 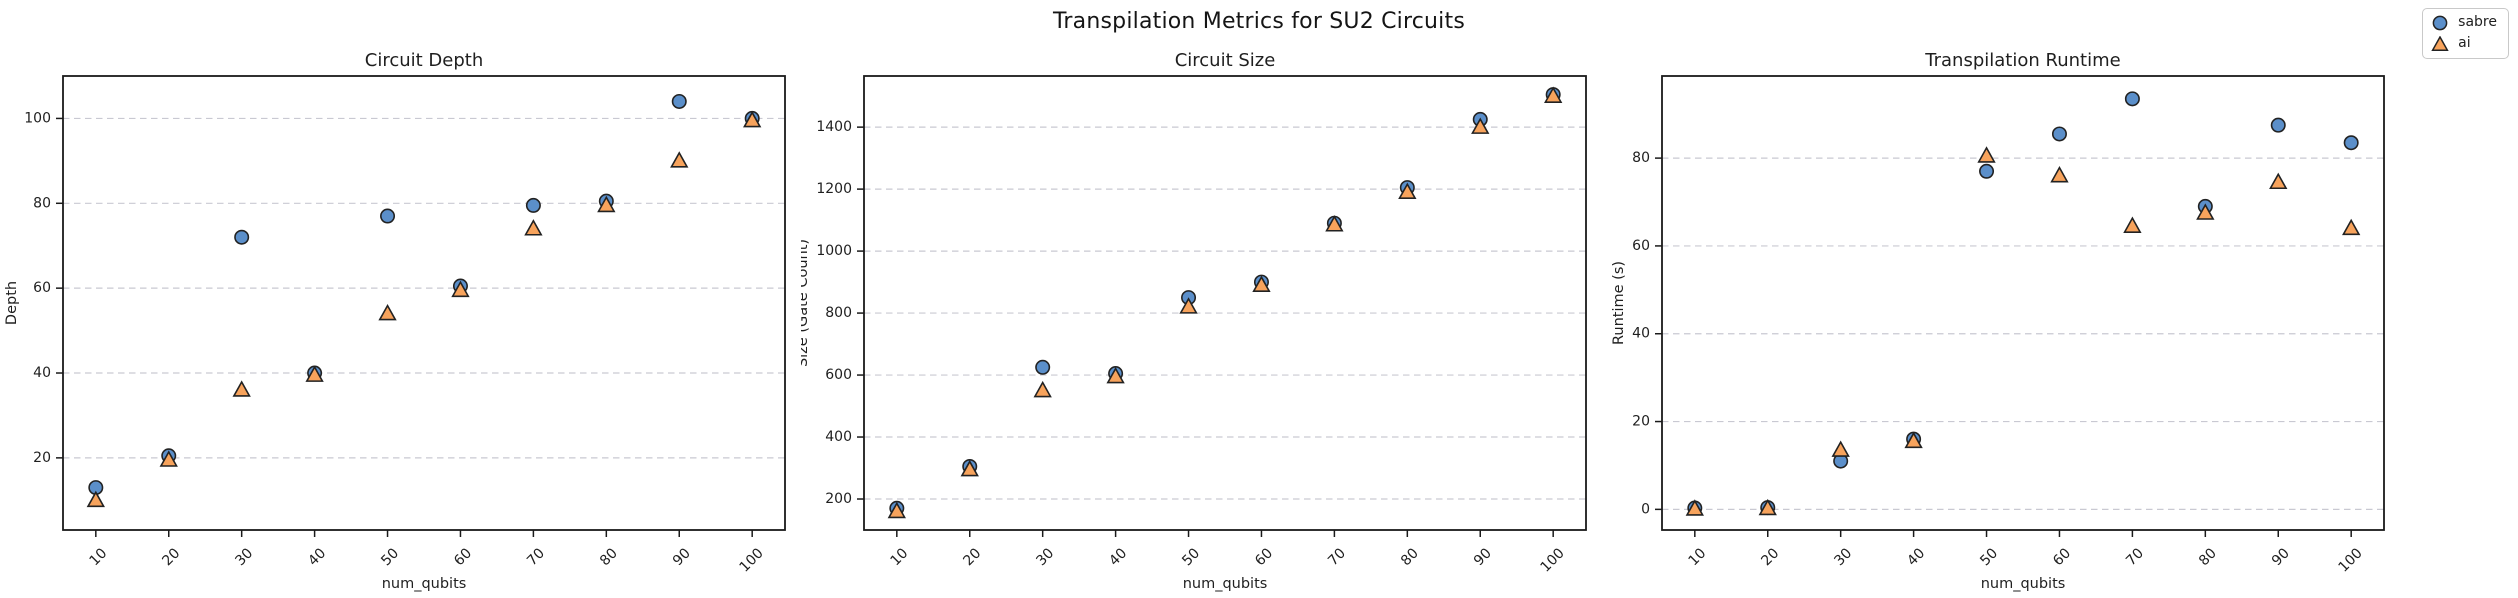 I want to click on y-tick-label: 80, so click(x=42, y=203).